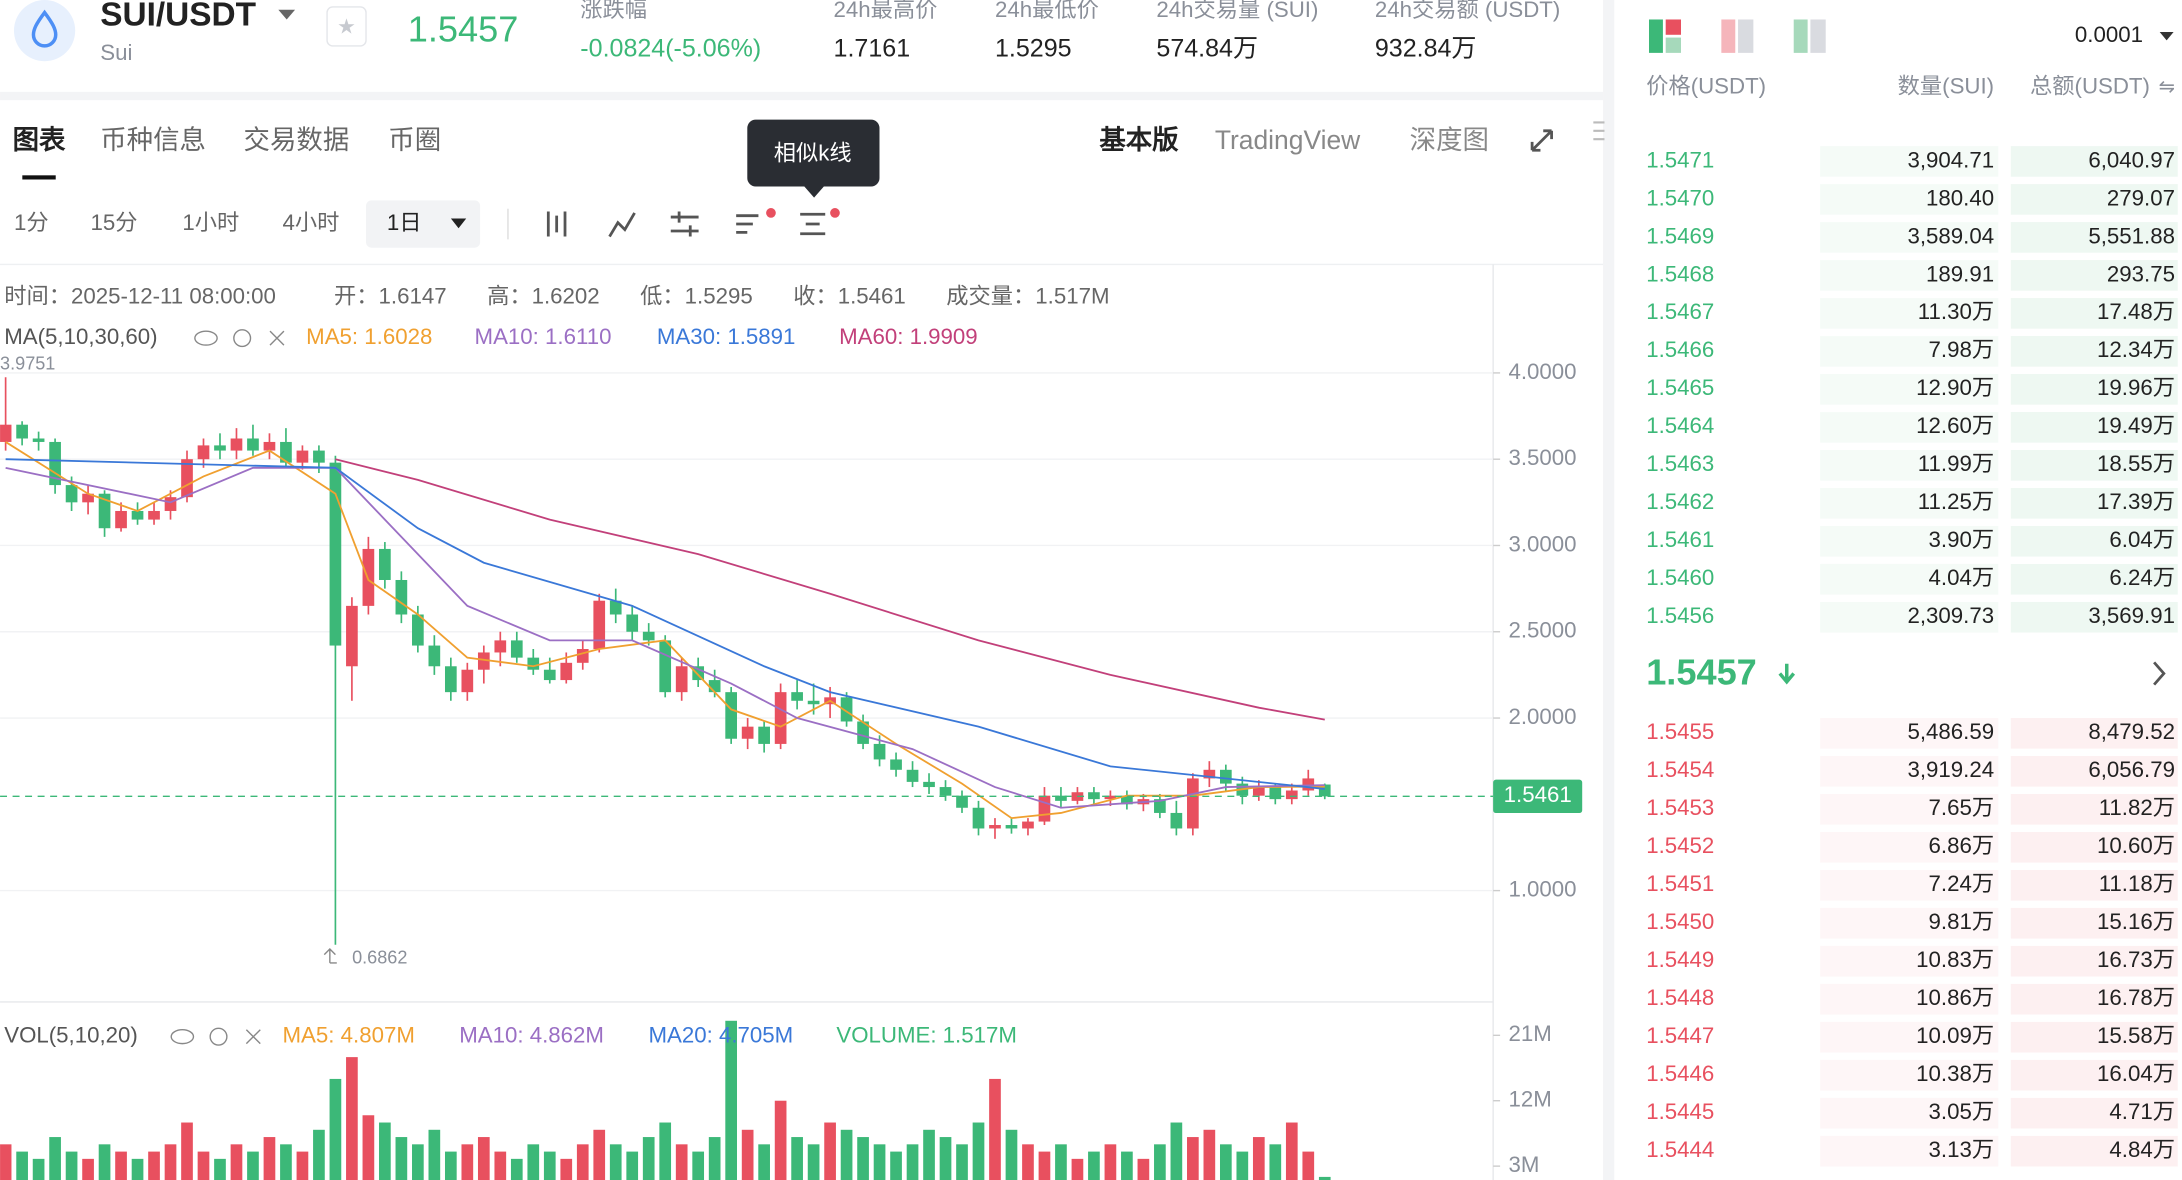 The image size is (2182, 1180). What do you see at coordinates (1680, 615) in the screenshot?
I see `book-price: 1.5456` at bounding box center [1680, 615].